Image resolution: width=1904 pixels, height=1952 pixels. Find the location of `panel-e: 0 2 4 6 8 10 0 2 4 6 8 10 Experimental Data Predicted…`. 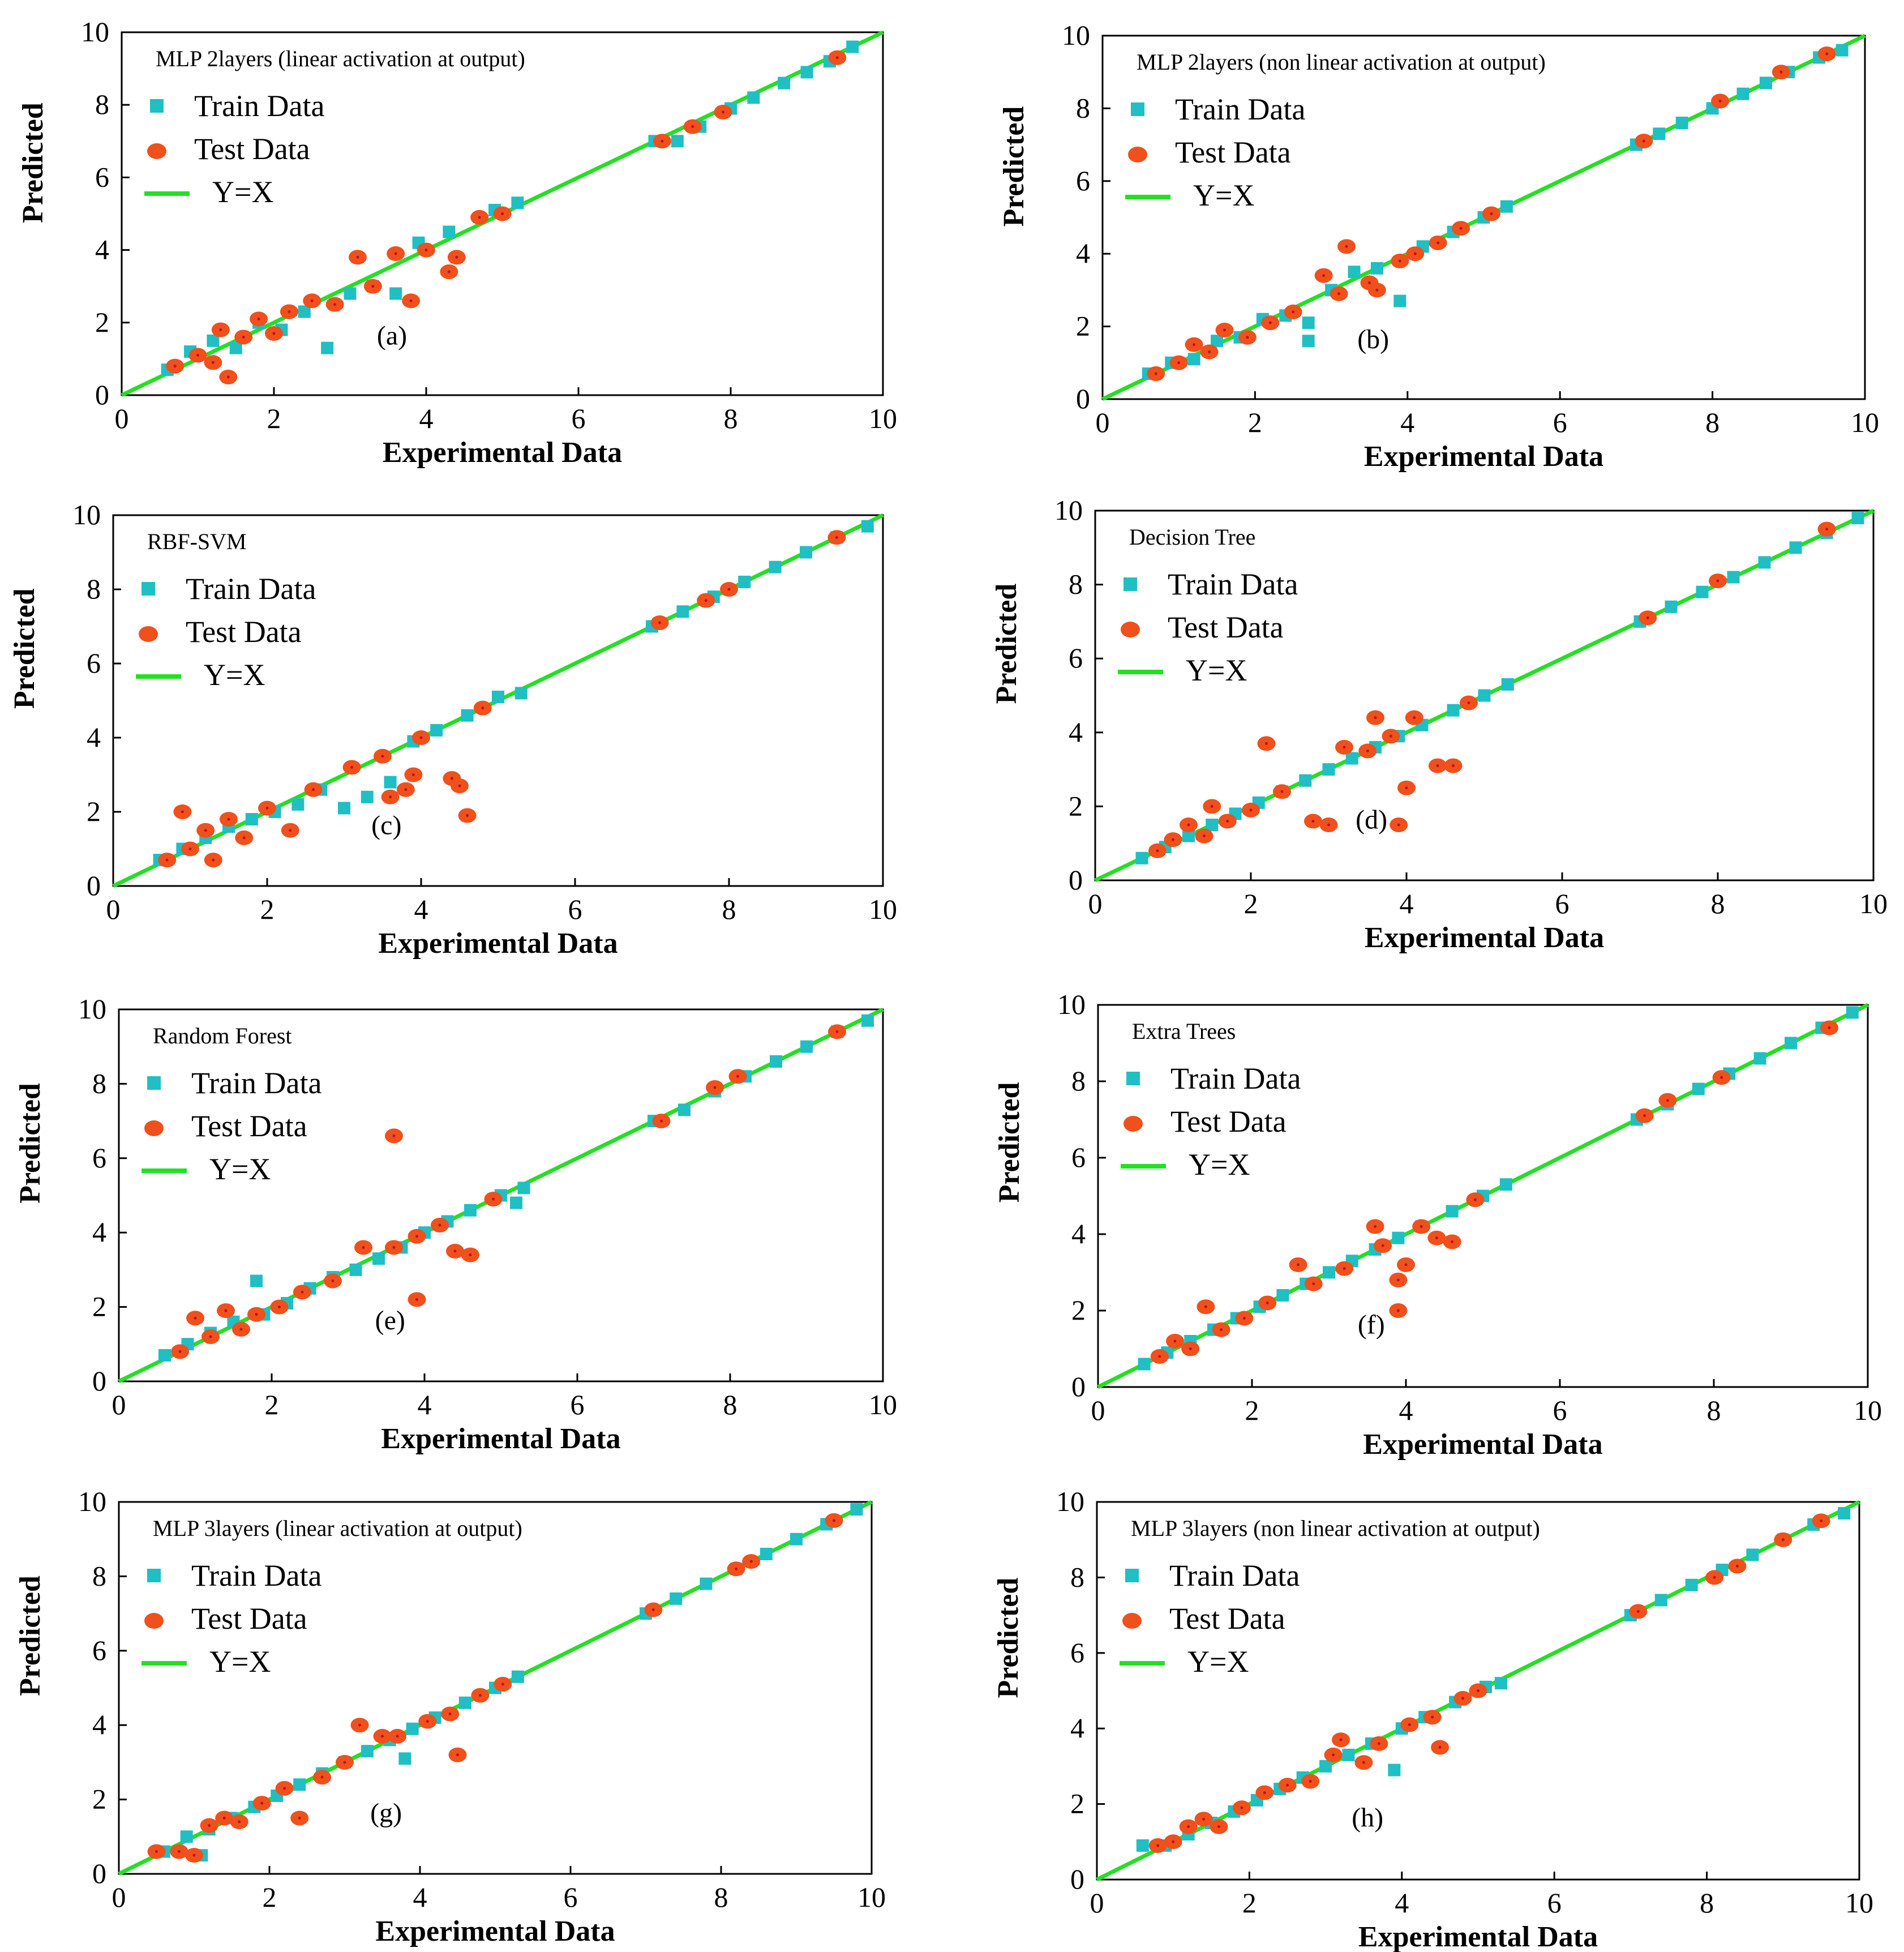

panel-e: 0 2 4 6 8 10 0 2 4 6 8 10 Experimental Data Predicted… is located at coordinates (456, 1224).